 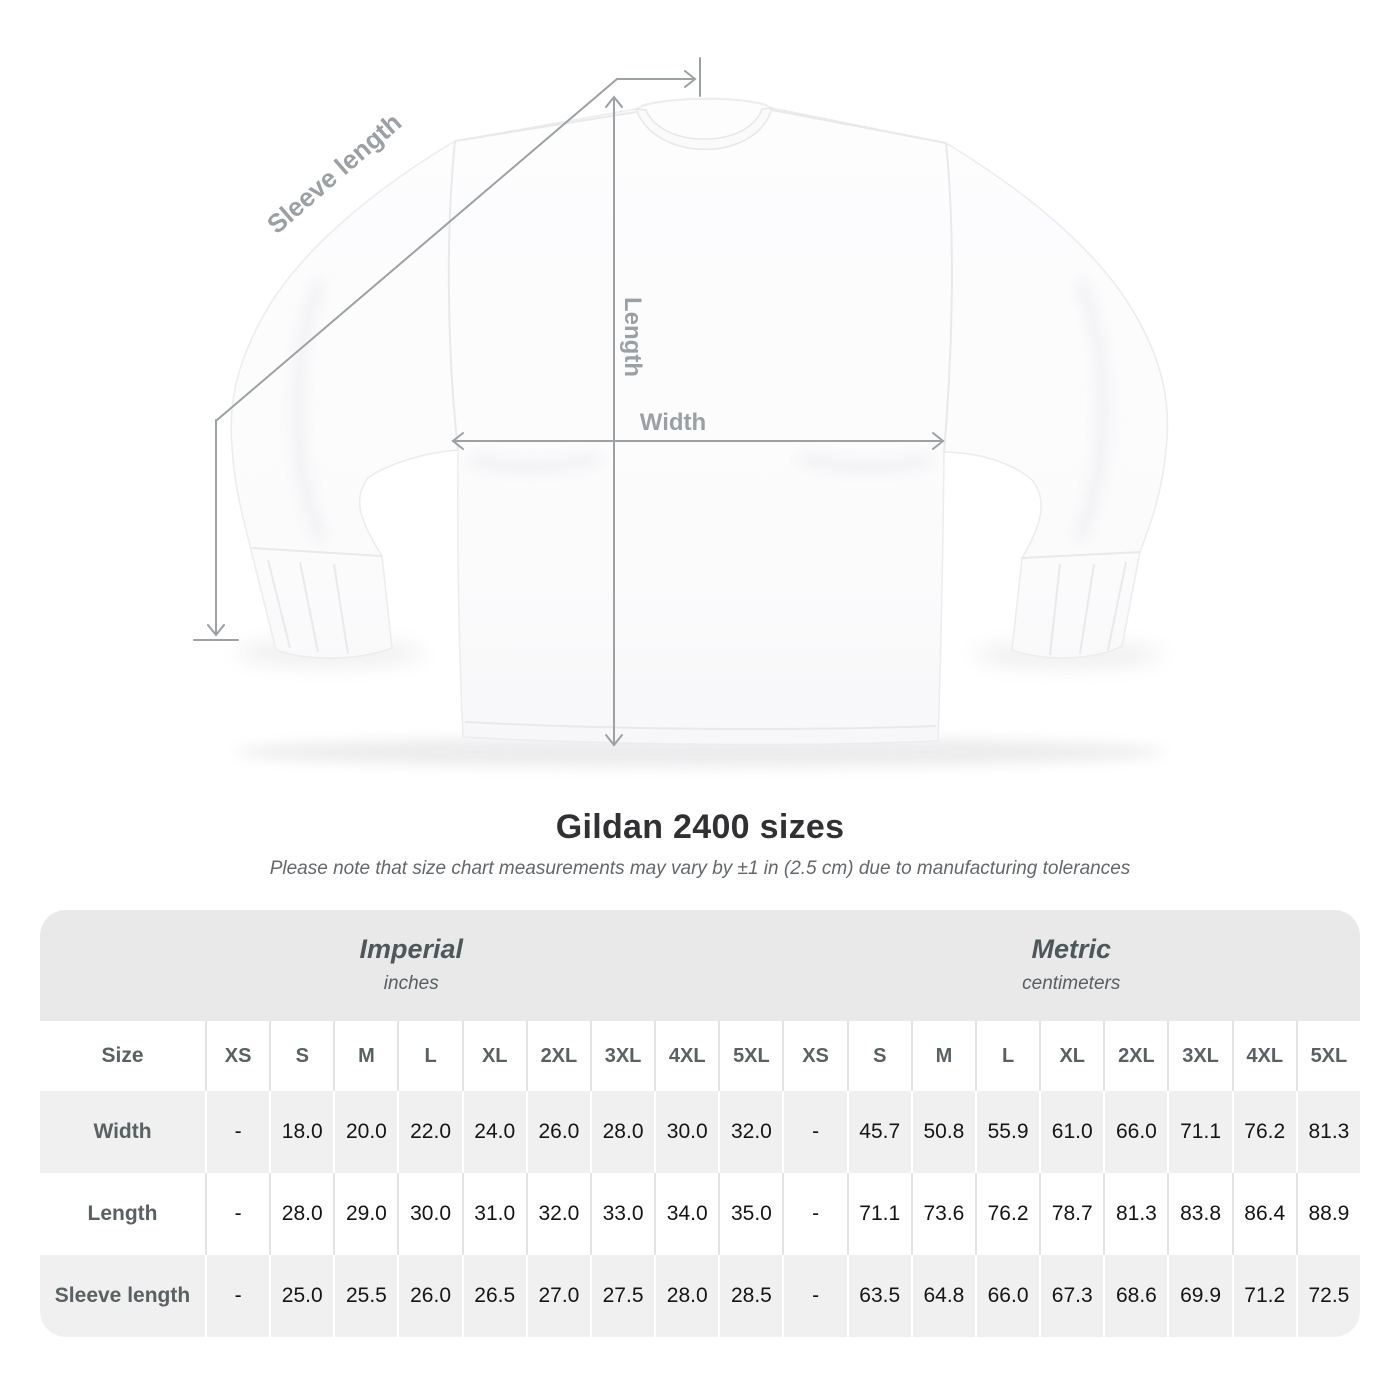 I want to click on metric-label: Metric, so click(x=1071, y=949).